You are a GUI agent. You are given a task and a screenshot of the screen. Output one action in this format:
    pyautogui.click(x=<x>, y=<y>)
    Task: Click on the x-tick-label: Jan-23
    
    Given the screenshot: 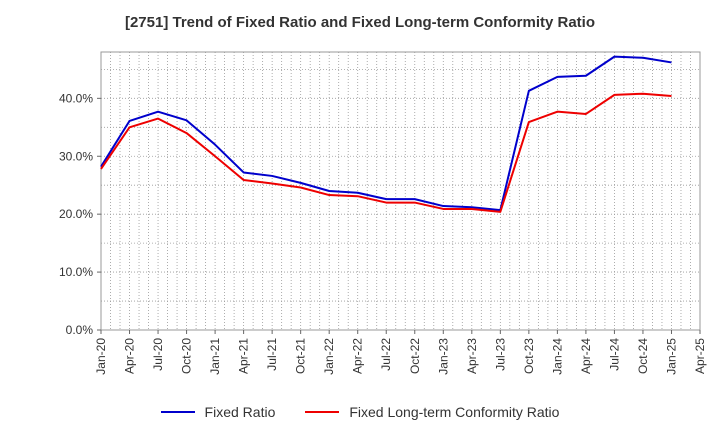 What is the action you would take?
    pyautogui.click(x=443, y=356)
    